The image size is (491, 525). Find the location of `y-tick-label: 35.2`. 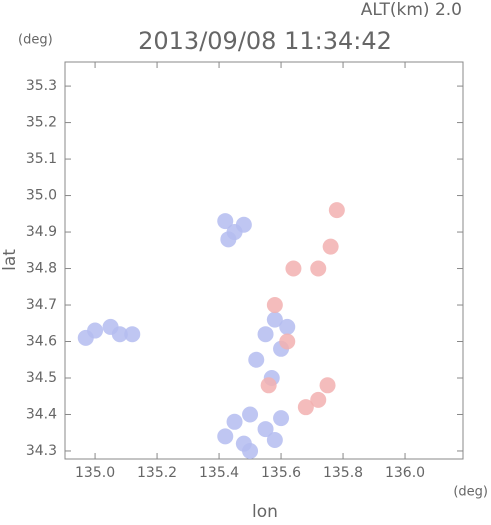

y-tick-label: 35.2 is located at coordinates (41, 123).